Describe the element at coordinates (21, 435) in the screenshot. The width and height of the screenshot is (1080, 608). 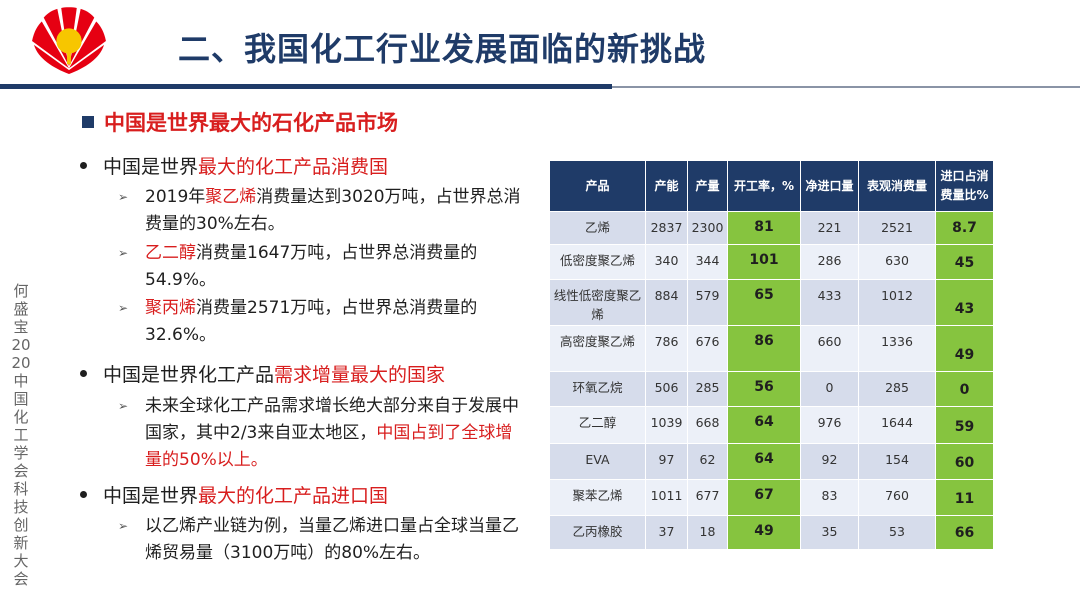
I see `vertical-author-note: 何盛宝 2020中国化工学会科技创新大会` at that location.